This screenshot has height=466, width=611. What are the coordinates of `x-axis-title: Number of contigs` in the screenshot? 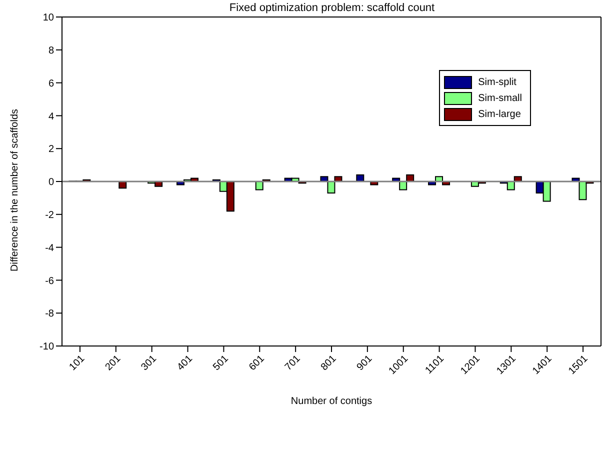 It's located at (331, 401).